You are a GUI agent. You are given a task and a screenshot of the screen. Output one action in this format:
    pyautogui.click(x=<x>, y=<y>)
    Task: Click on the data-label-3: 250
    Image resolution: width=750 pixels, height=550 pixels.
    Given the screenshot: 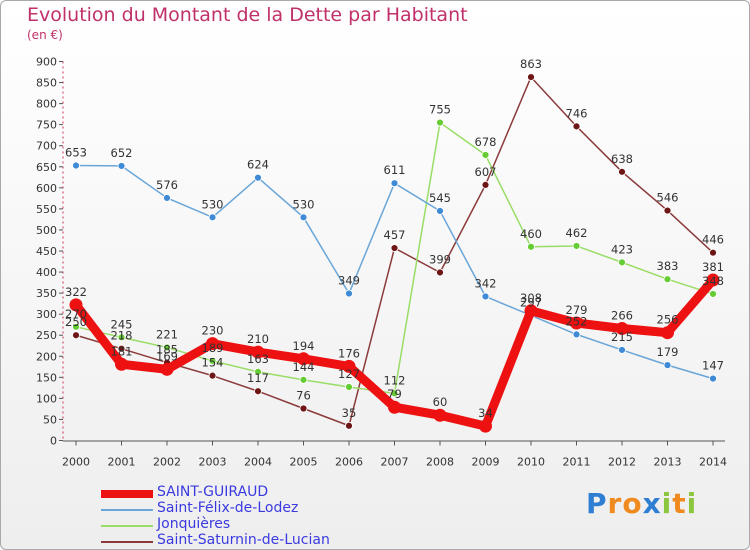 What is the action you would take?
    pyautogui.click(x=76, y=322)
    